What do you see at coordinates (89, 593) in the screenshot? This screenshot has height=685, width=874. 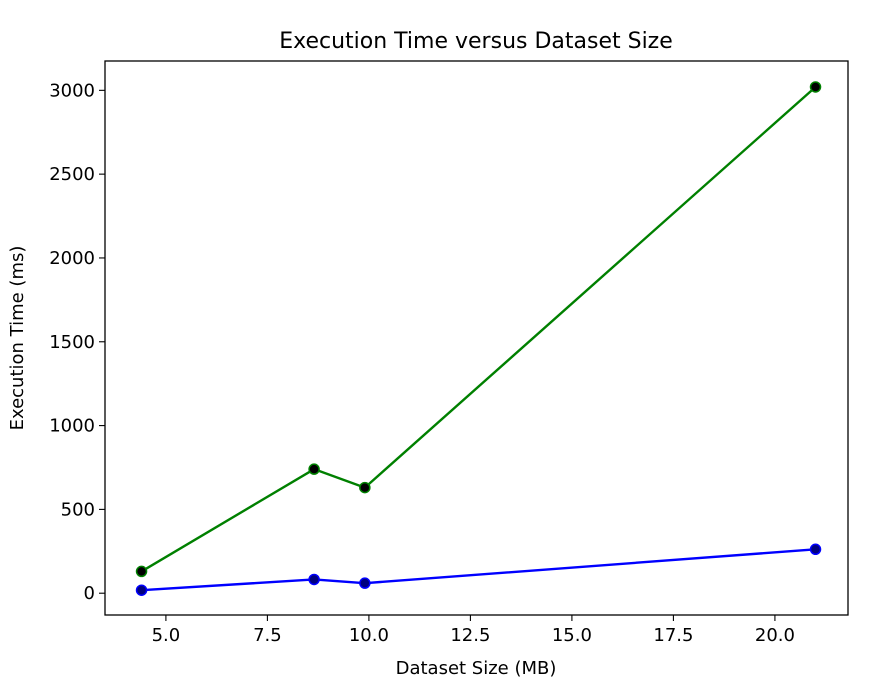 I see `y-tick-label: 0` at bounding box center [89, 593].